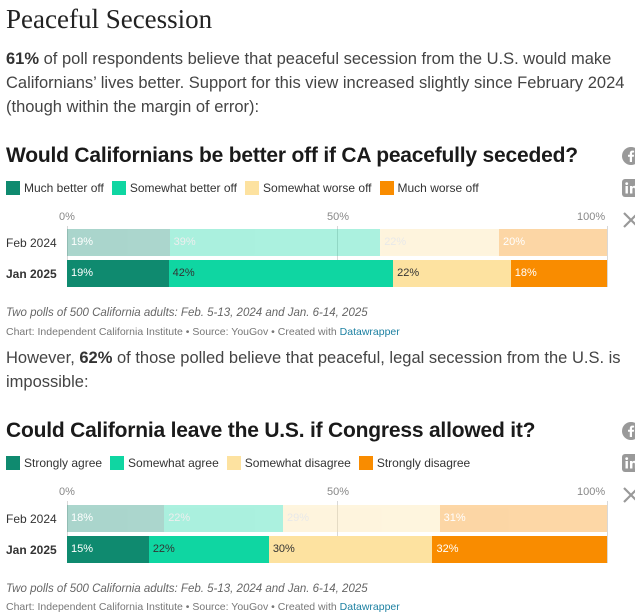 The width and height of the screenshot is (635, 616). I want to click on legend-label: Somewhat better off, so click(183, 188).